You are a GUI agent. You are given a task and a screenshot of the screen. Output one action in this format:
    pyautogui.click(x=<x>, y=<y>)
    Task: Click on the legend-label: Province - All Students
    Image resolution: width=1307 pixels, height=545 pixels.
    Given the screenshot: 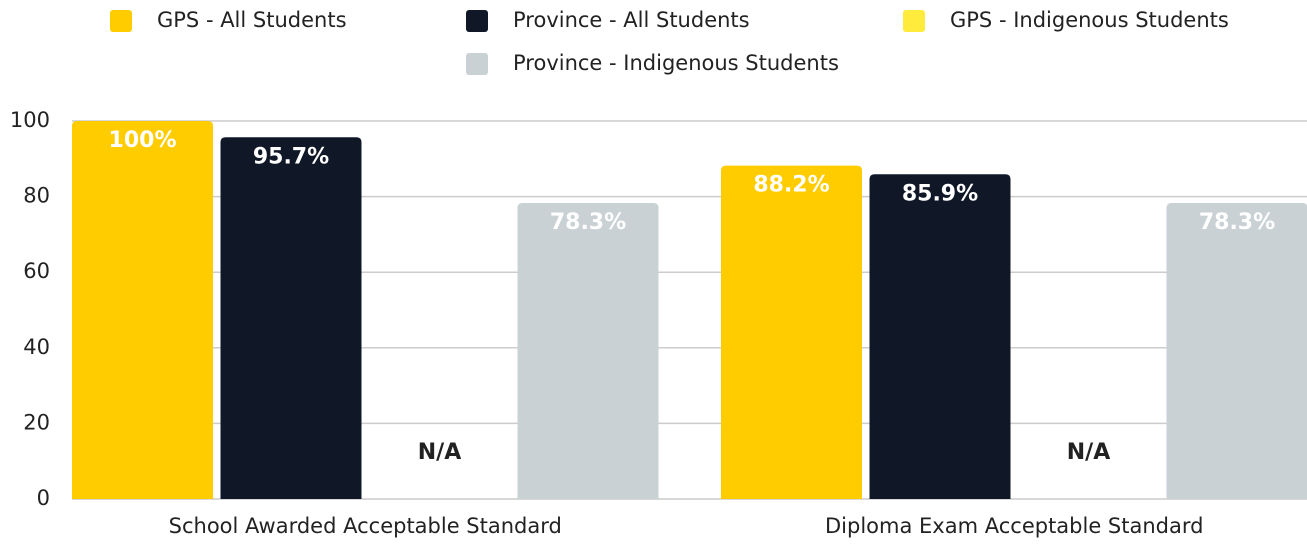 What is the action you would take?
    pyautogui.click(x=631, y=20)
    